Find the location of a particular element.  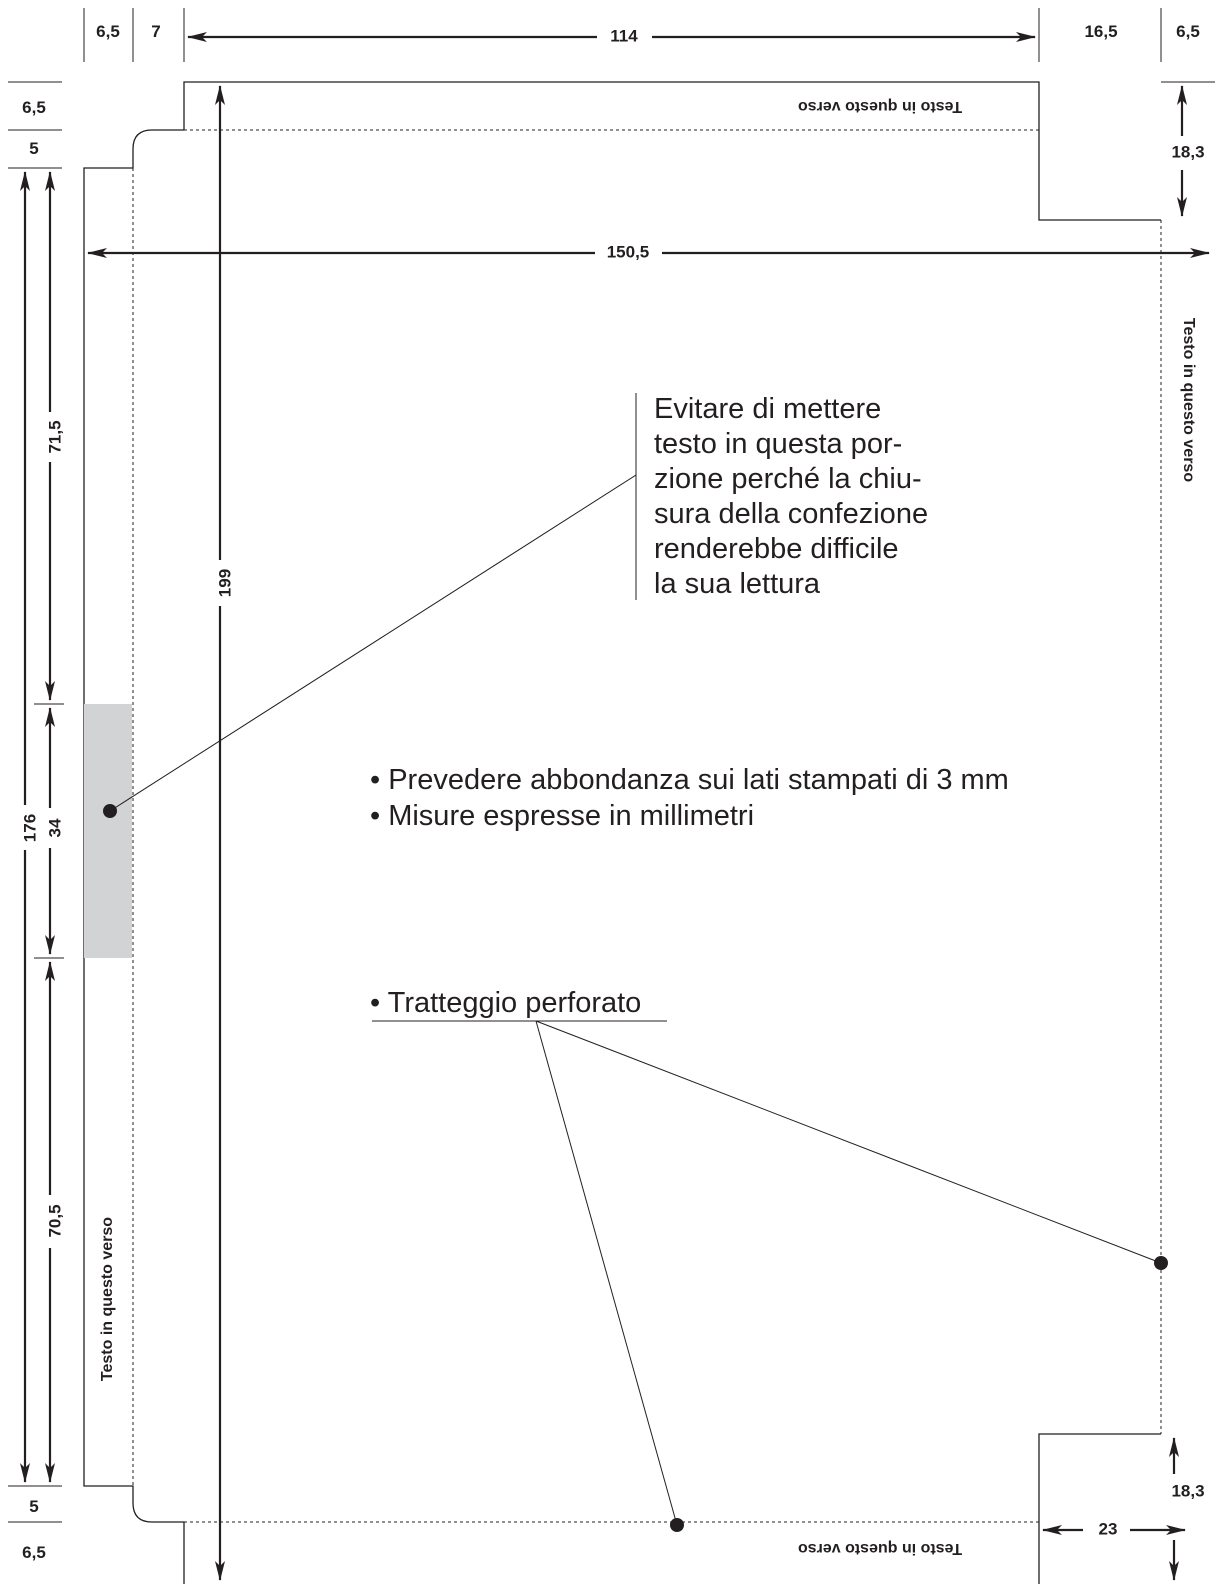

dim-label-199: 199 is located at coordinates (224, 583).